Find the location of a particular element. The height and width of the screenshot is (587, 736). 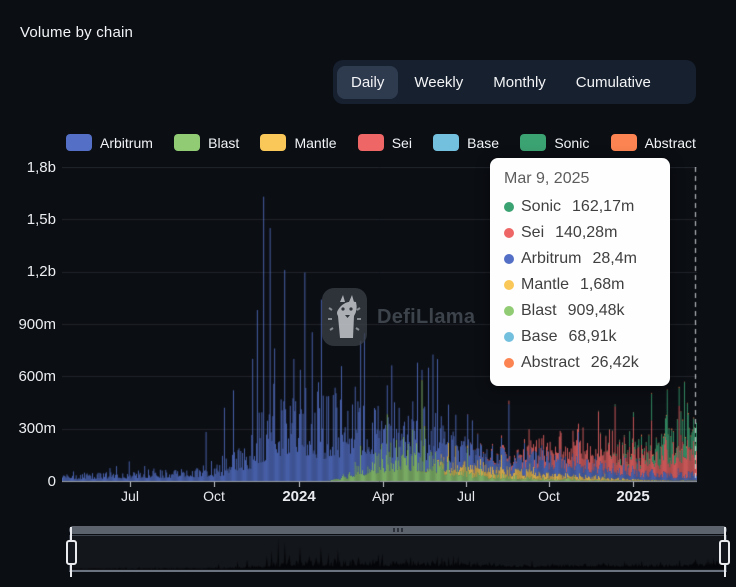

legend-item-arbitrum: Arbitrum is located at coordinates (109, 142).